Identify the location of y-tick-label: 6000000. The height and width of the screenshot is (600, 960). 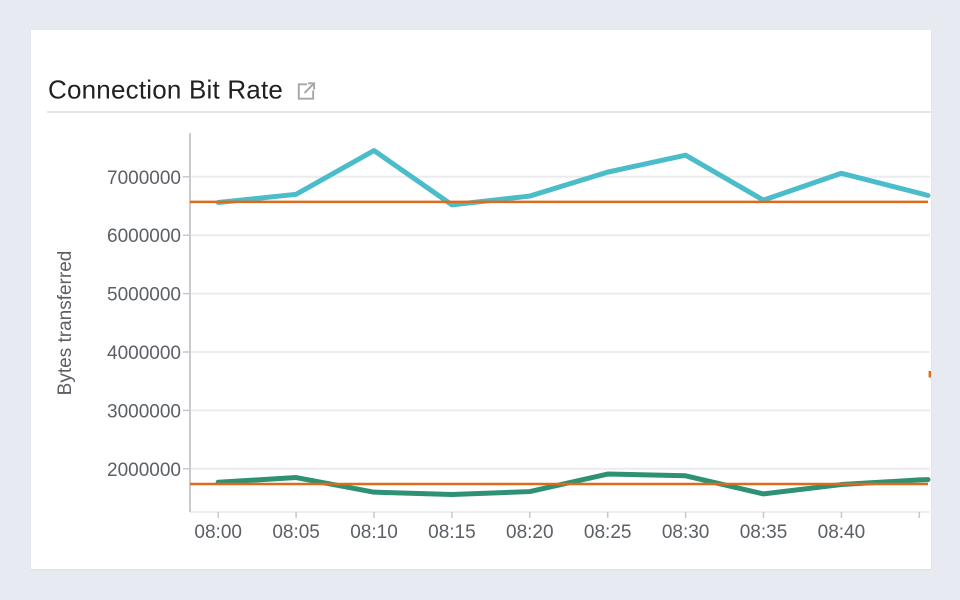
(144, 236).